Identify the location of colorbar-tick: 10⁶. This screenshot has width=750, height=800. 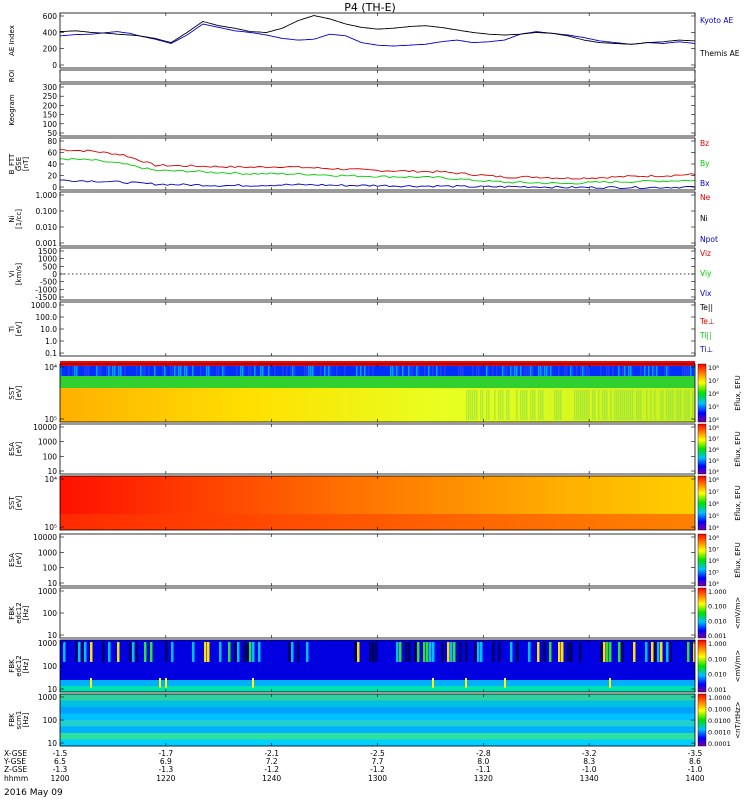
(713, 394).